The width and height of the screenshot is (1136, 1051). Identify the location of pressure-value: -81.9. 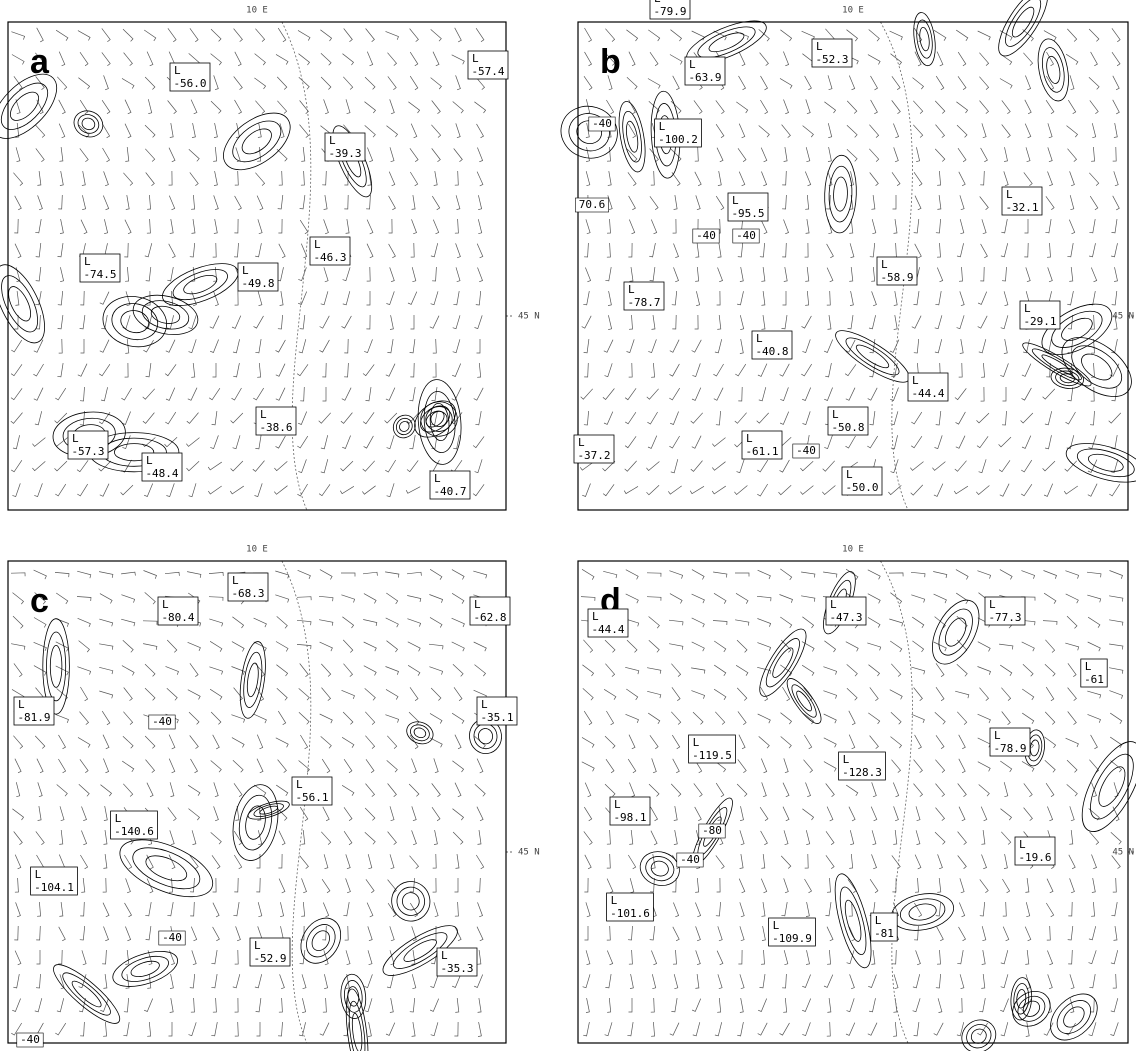
(33, 717).